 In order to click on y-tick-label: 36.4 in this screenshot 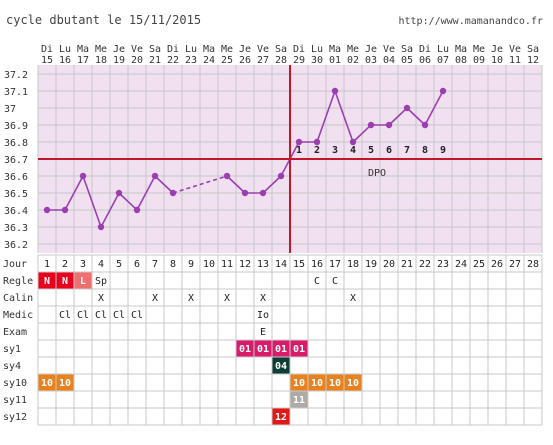, I will do `click(16, 211)`.